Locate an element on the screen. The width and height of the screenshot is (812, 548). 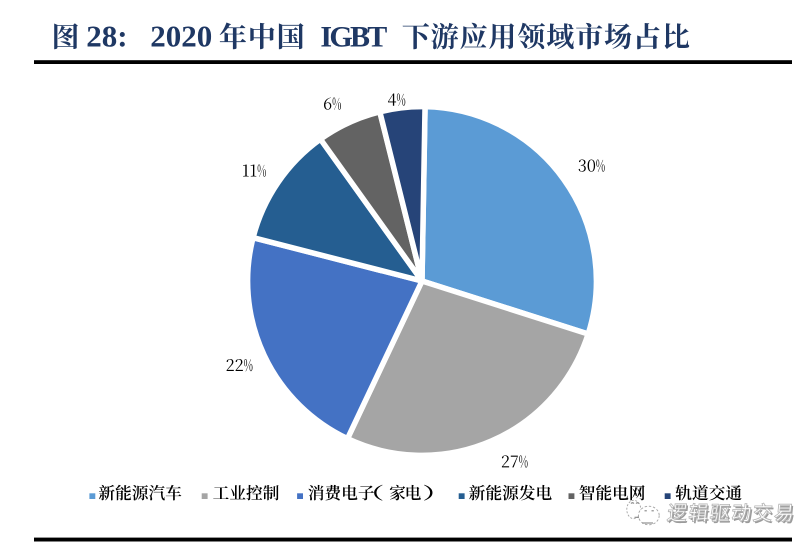
svg-text: 28: is located at coordinates (106, 36).